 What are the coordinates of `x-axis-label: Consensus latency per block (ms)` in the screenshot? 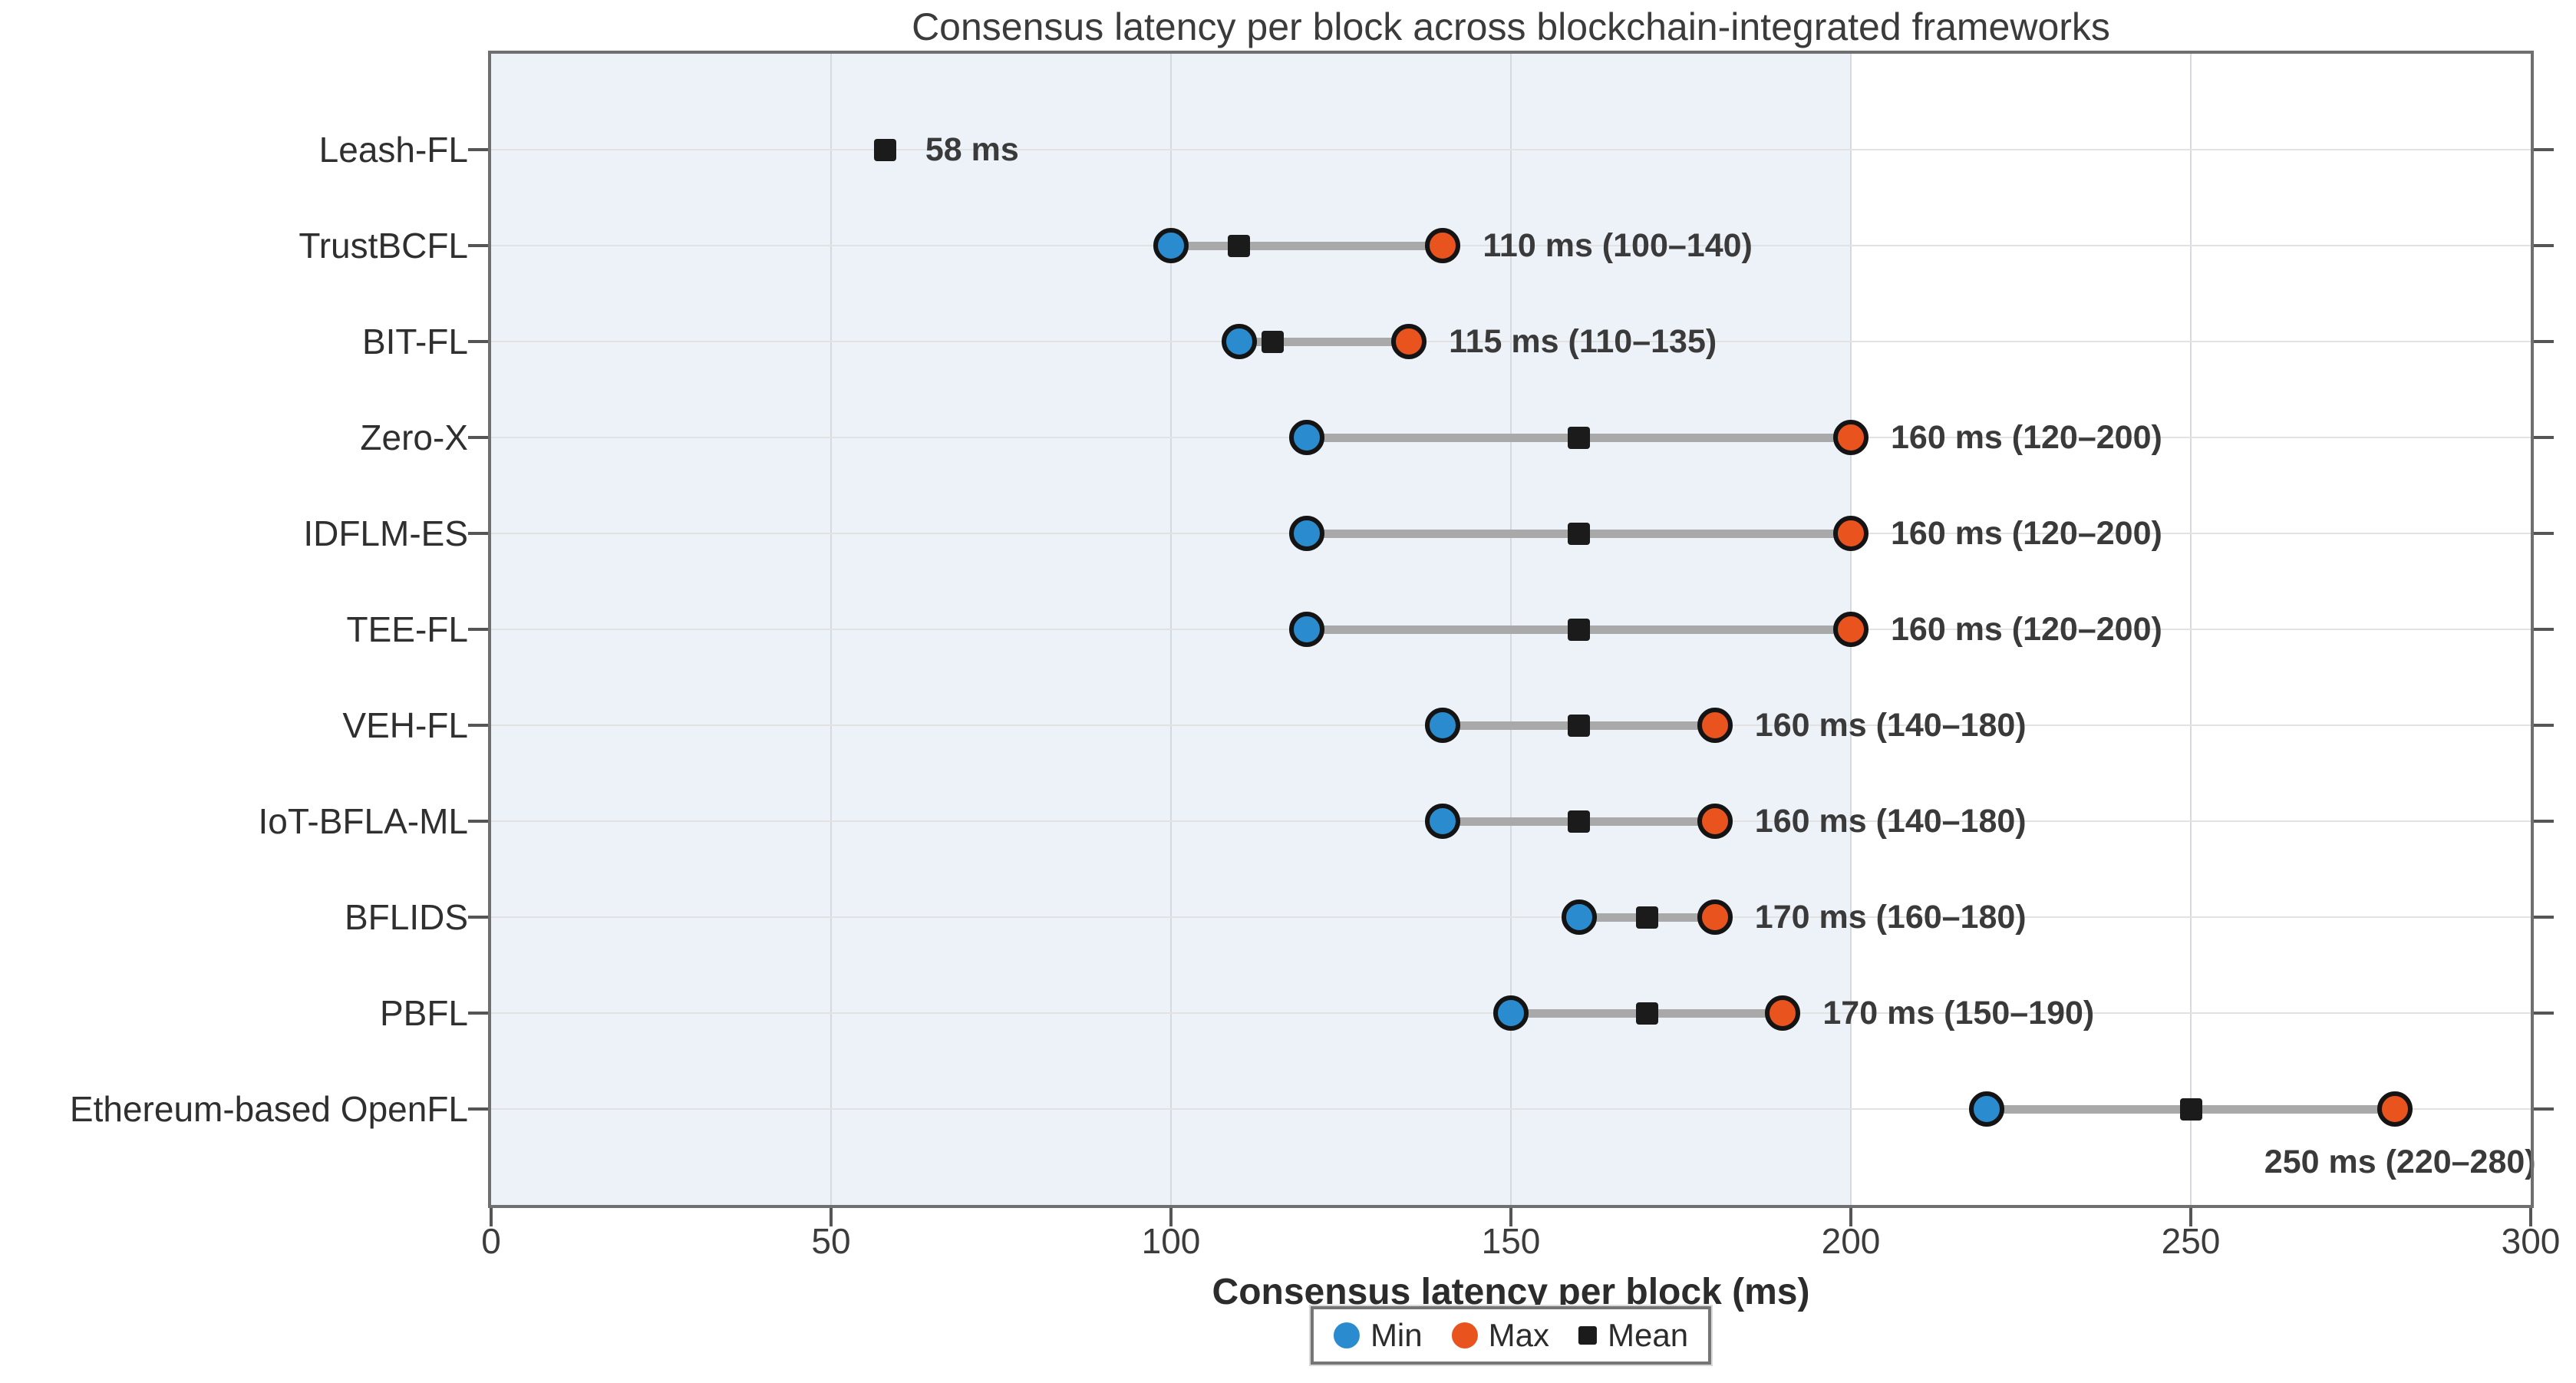 It's located at (1511, 1292).